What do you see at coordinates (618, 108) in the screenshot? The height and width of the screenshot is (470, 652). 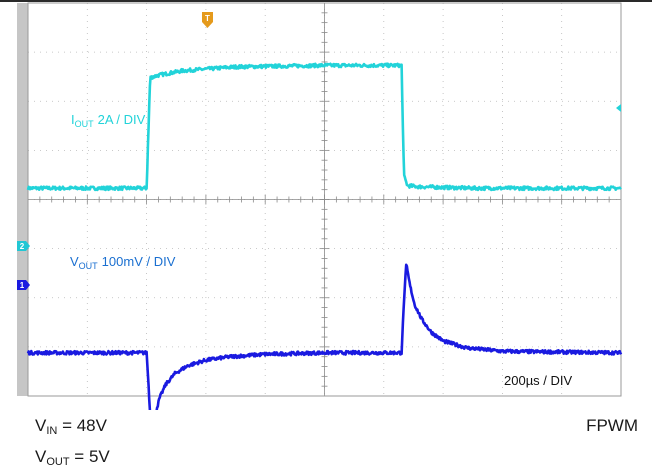 I see `trigger-level-arrow` at bounding box center [618, 108].